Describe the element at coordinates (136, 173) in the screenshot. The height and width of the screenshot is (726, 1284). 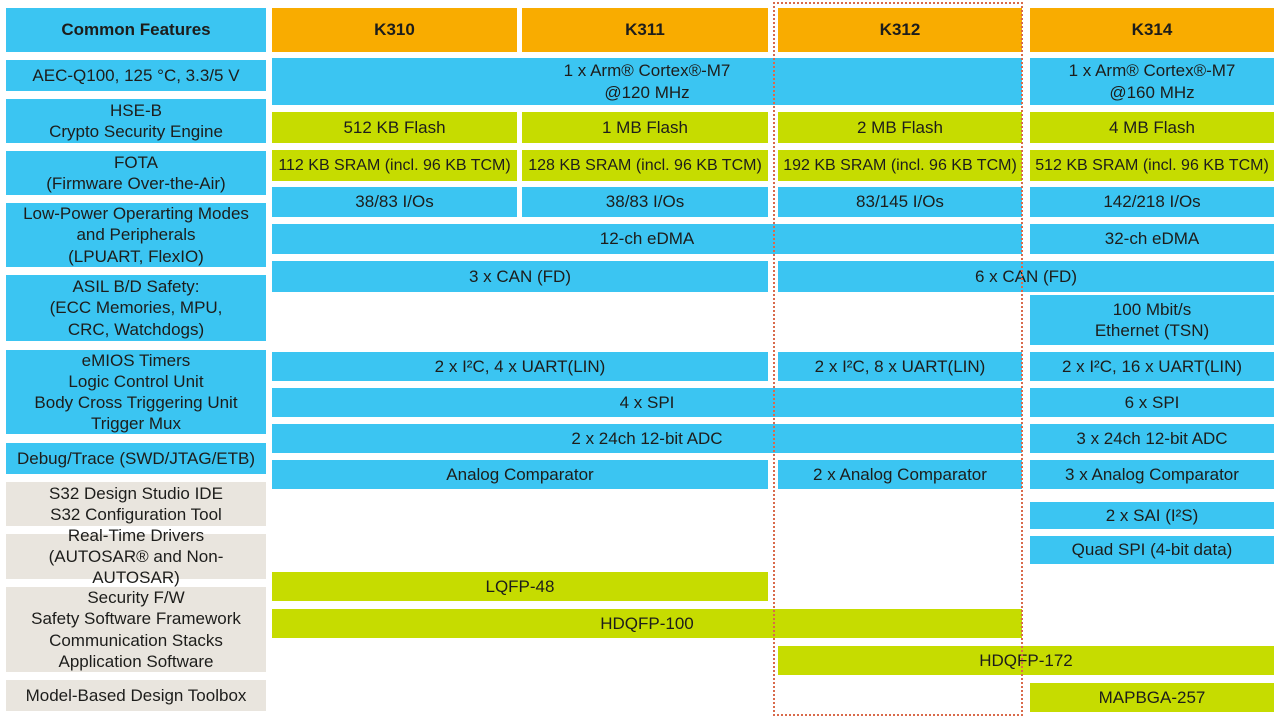
I see `feature-fota: FOTA (Firmware Over-the-Air)` at that location.